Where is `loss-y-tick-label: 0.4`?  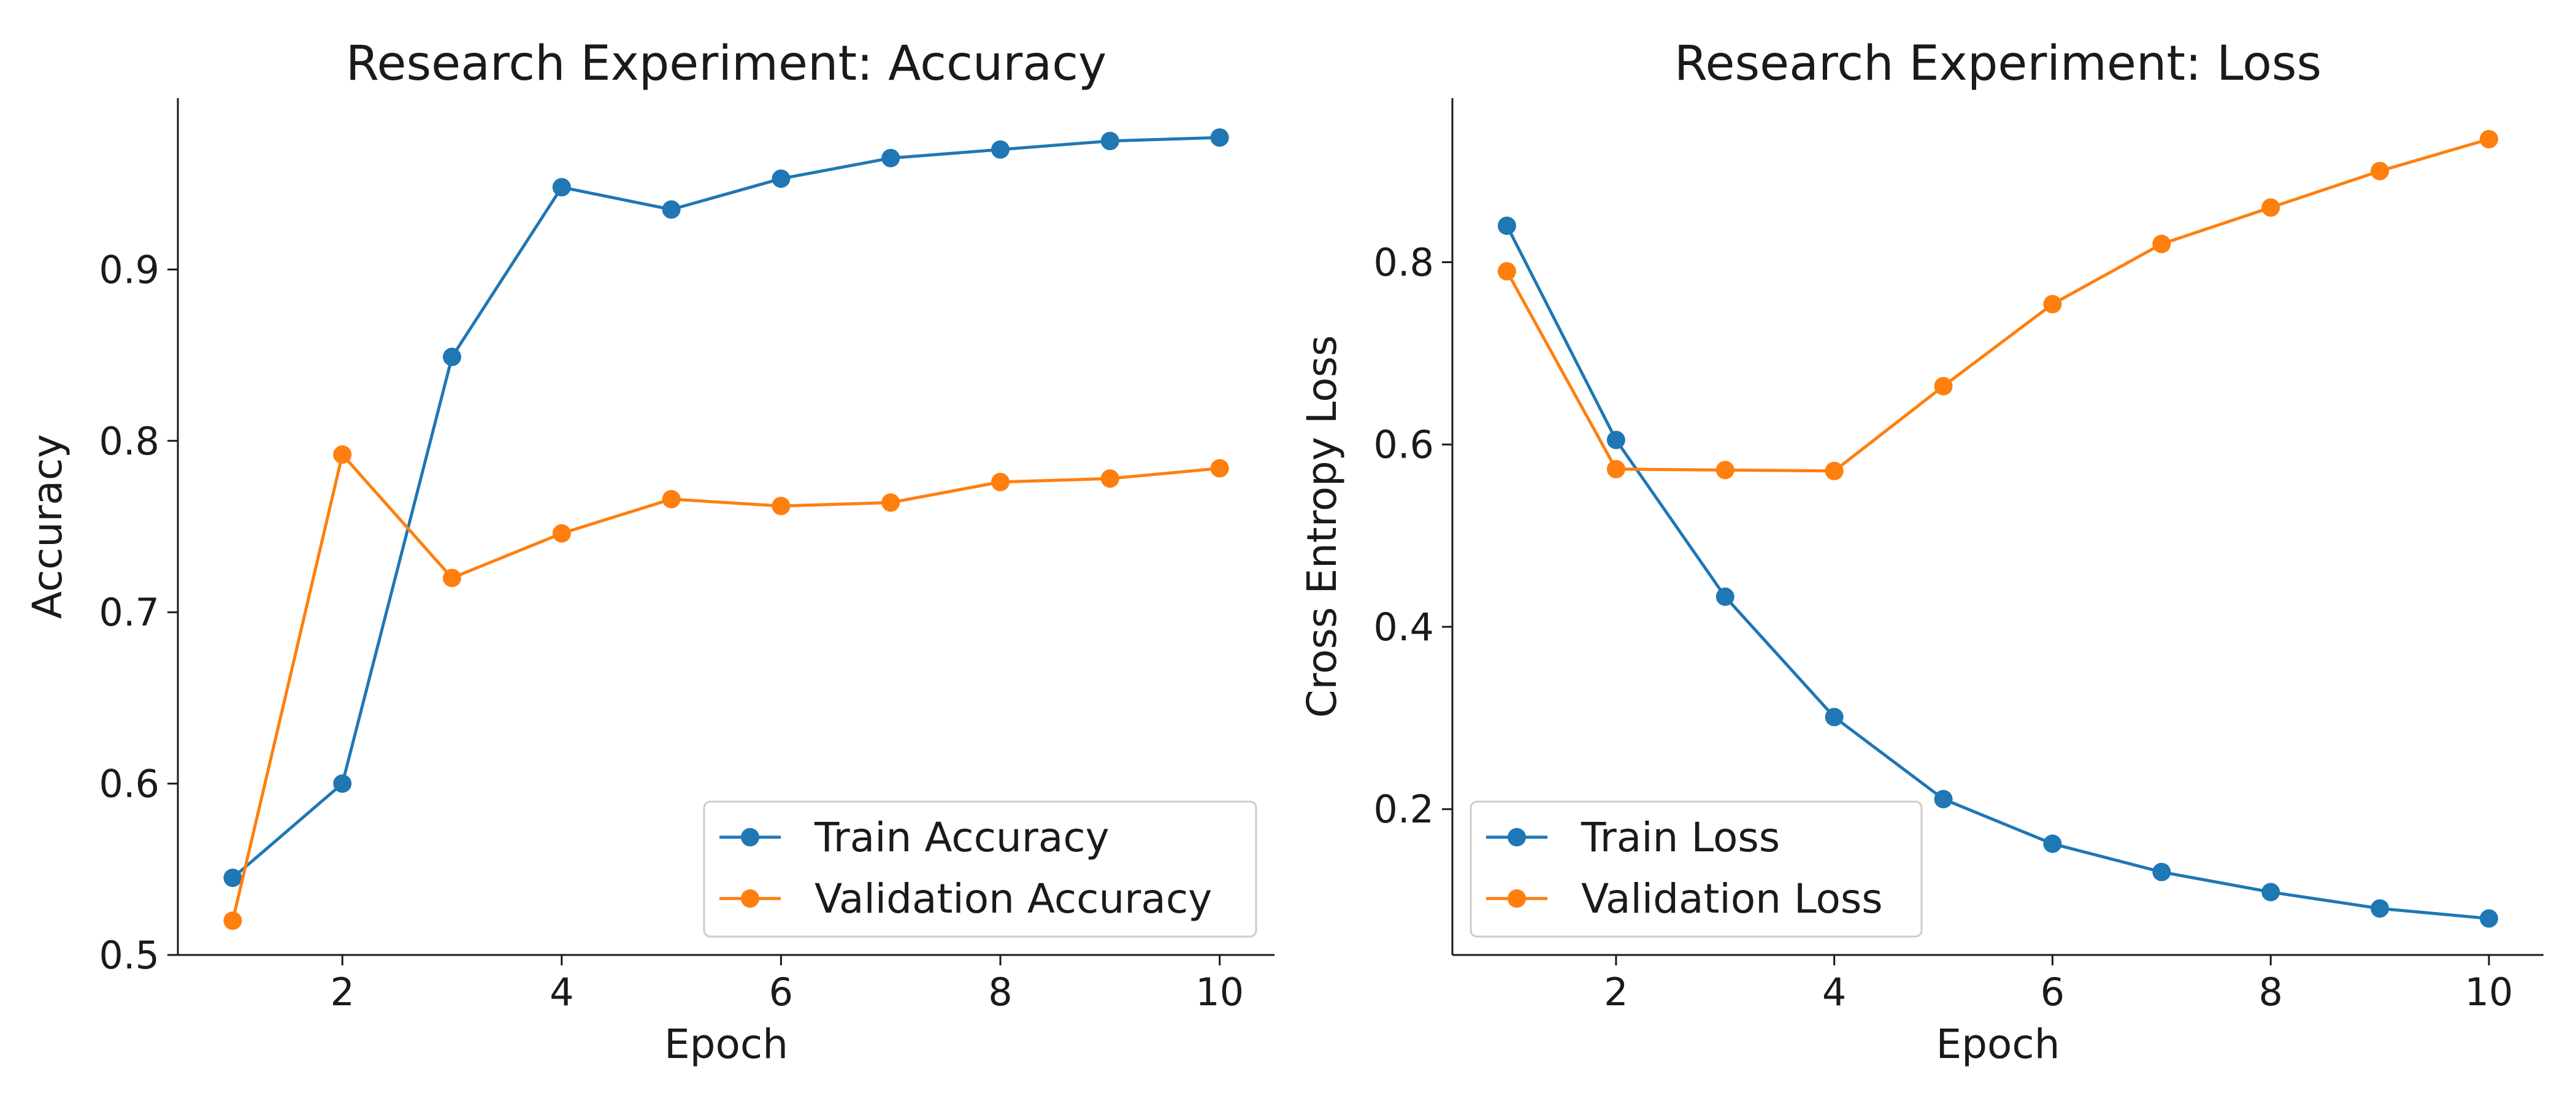
loss-y-tick-label: 0.4 is located at coordinates (1403, 627).